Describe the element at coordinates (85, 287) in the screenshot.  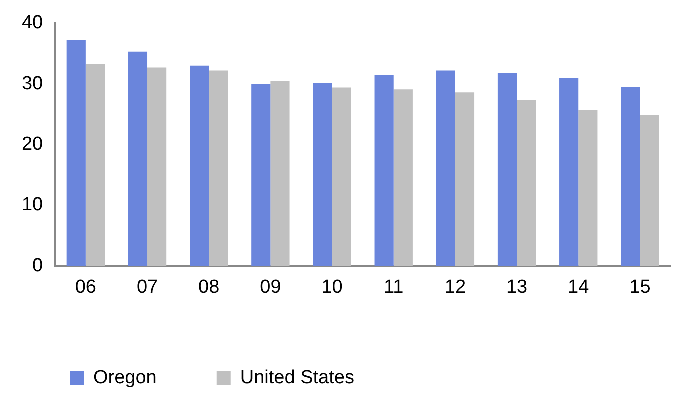
I see `x-tick-label: 06` at that location.